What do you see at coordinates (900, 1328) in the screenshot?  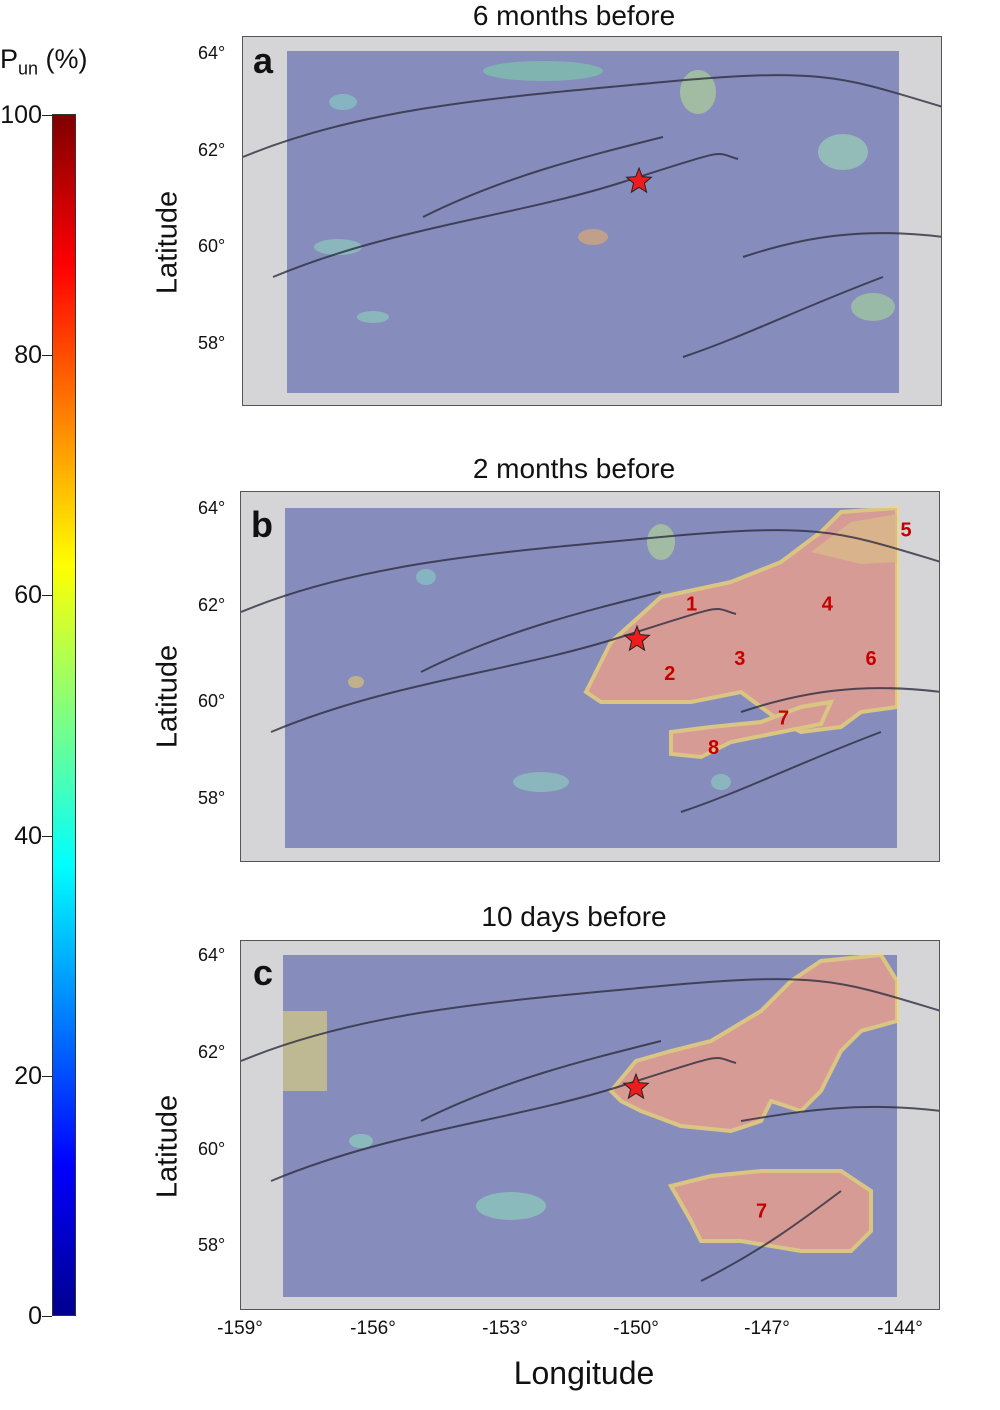 I see `lon-tick: -144°` at bounding box center [900, 1328].